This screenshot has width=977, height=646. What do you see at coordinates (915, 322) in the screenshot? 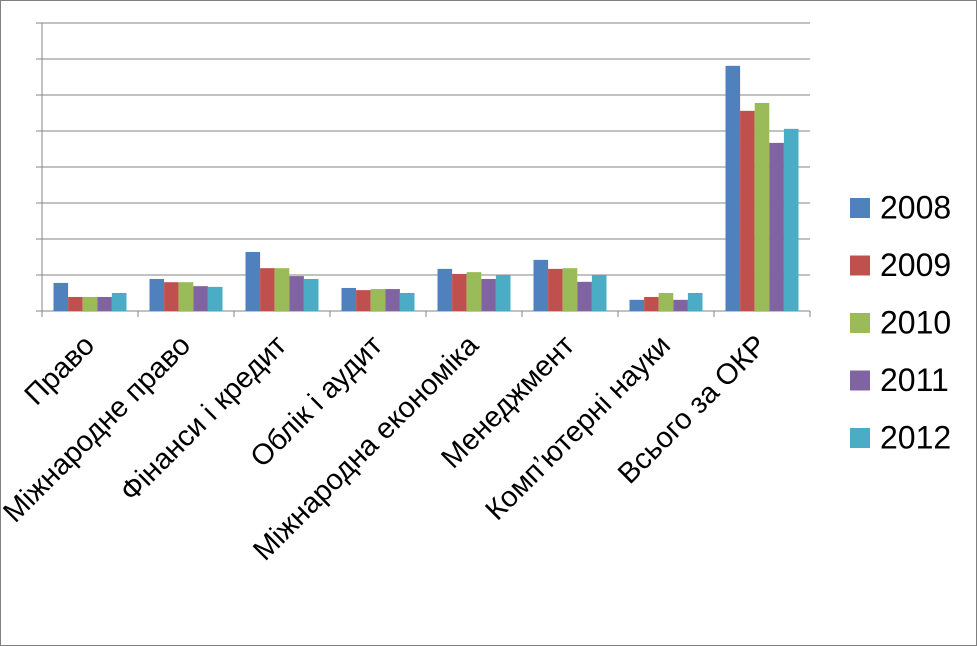
I see `legend-label: 2010` at bounding box center [915, 322].